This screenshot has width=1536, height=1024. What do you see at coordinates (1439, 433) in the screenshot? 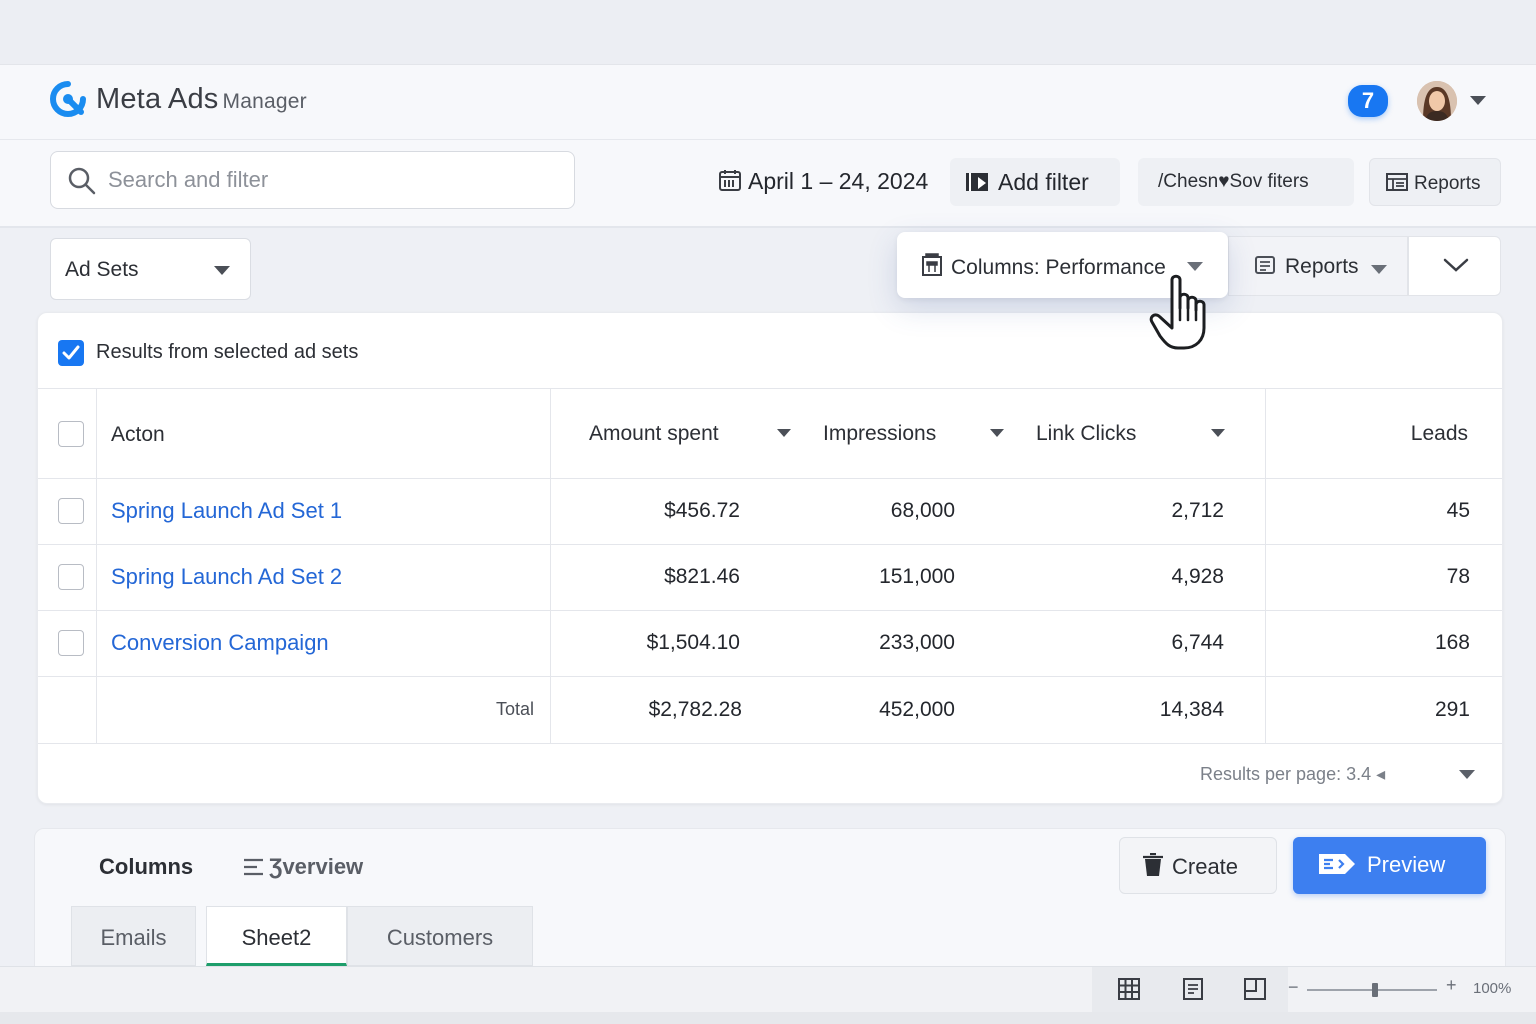
I see `column-header-leads: Leads` at bounding box center [1439, 433].